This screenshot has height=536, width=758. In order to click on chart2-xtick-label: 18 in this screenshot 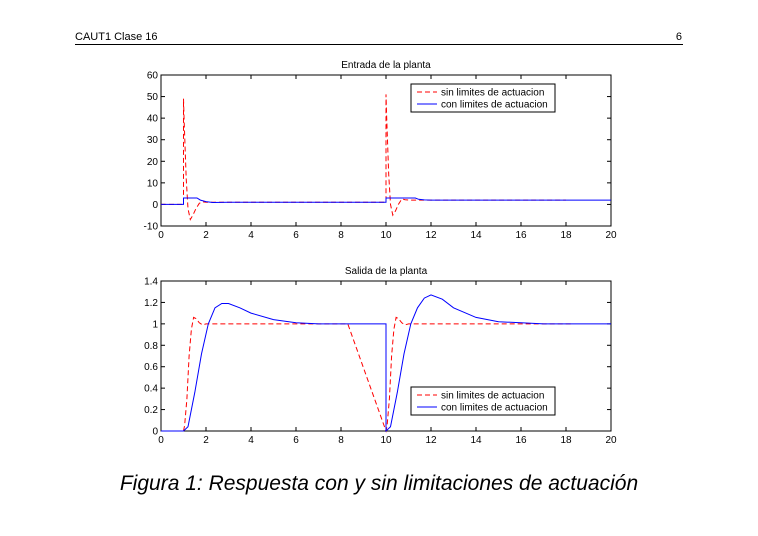, I will do `click(566, 440)`.